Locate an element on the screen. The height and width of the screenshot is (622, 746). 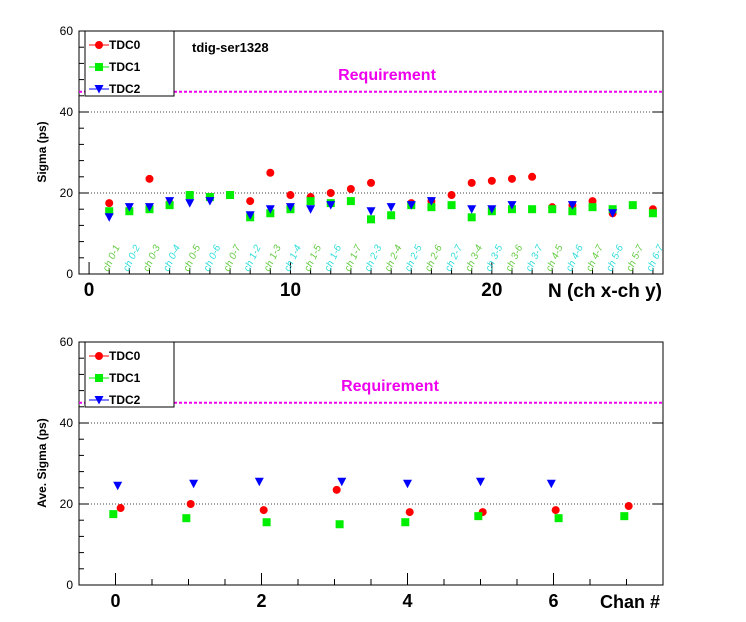
top-legend-marker-tdc0 is located at coordinates (99, 45).